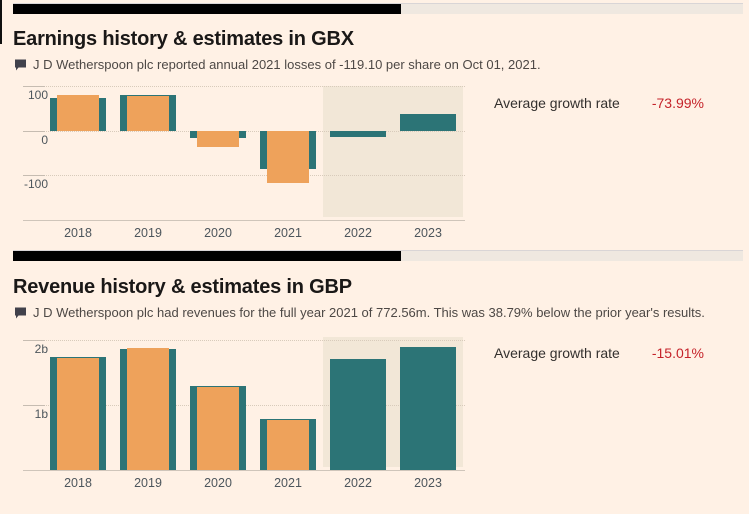 This screenshot has height=514, width=749. What do you see at coordinates (393, 151) in the screenshot?
I see `estimate-region` at bounding box center [393, 151].